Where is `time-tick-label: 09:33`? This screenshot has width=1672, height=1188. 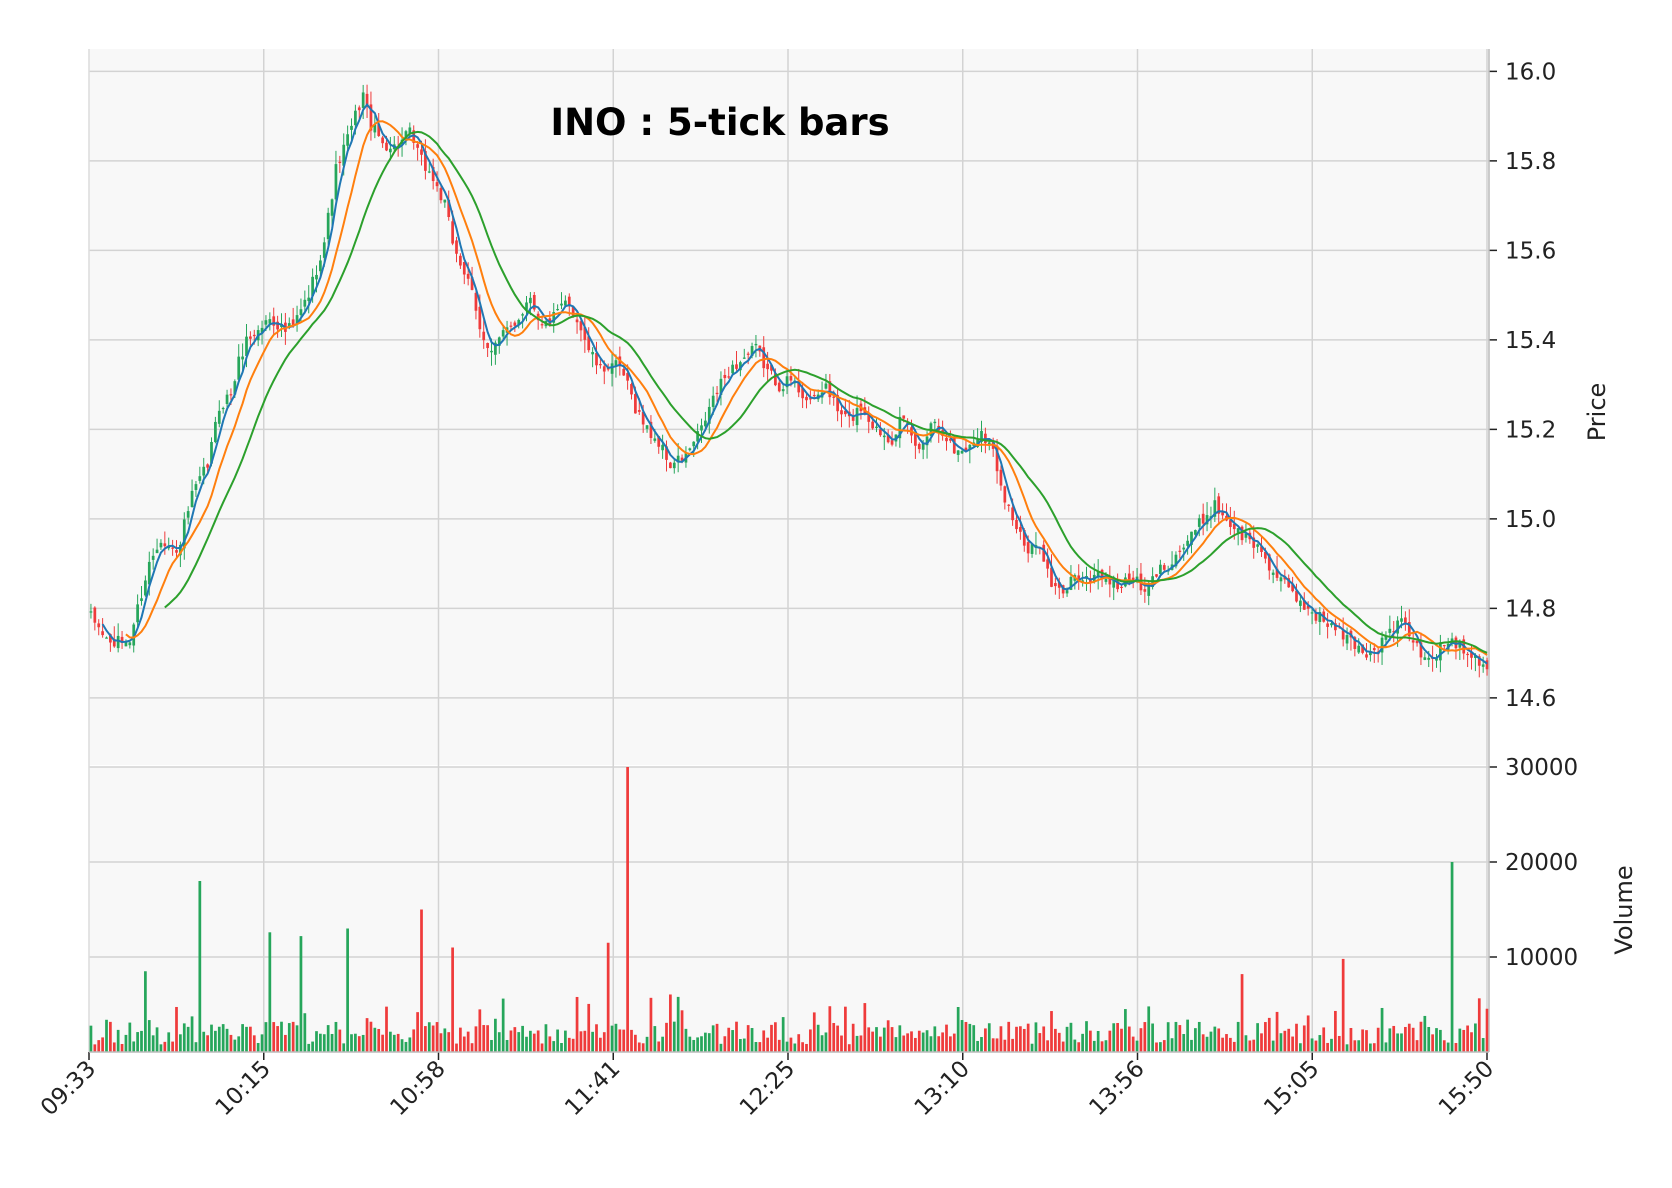
time-tick-label: 09:33 is located at coordinates (68, 1088).